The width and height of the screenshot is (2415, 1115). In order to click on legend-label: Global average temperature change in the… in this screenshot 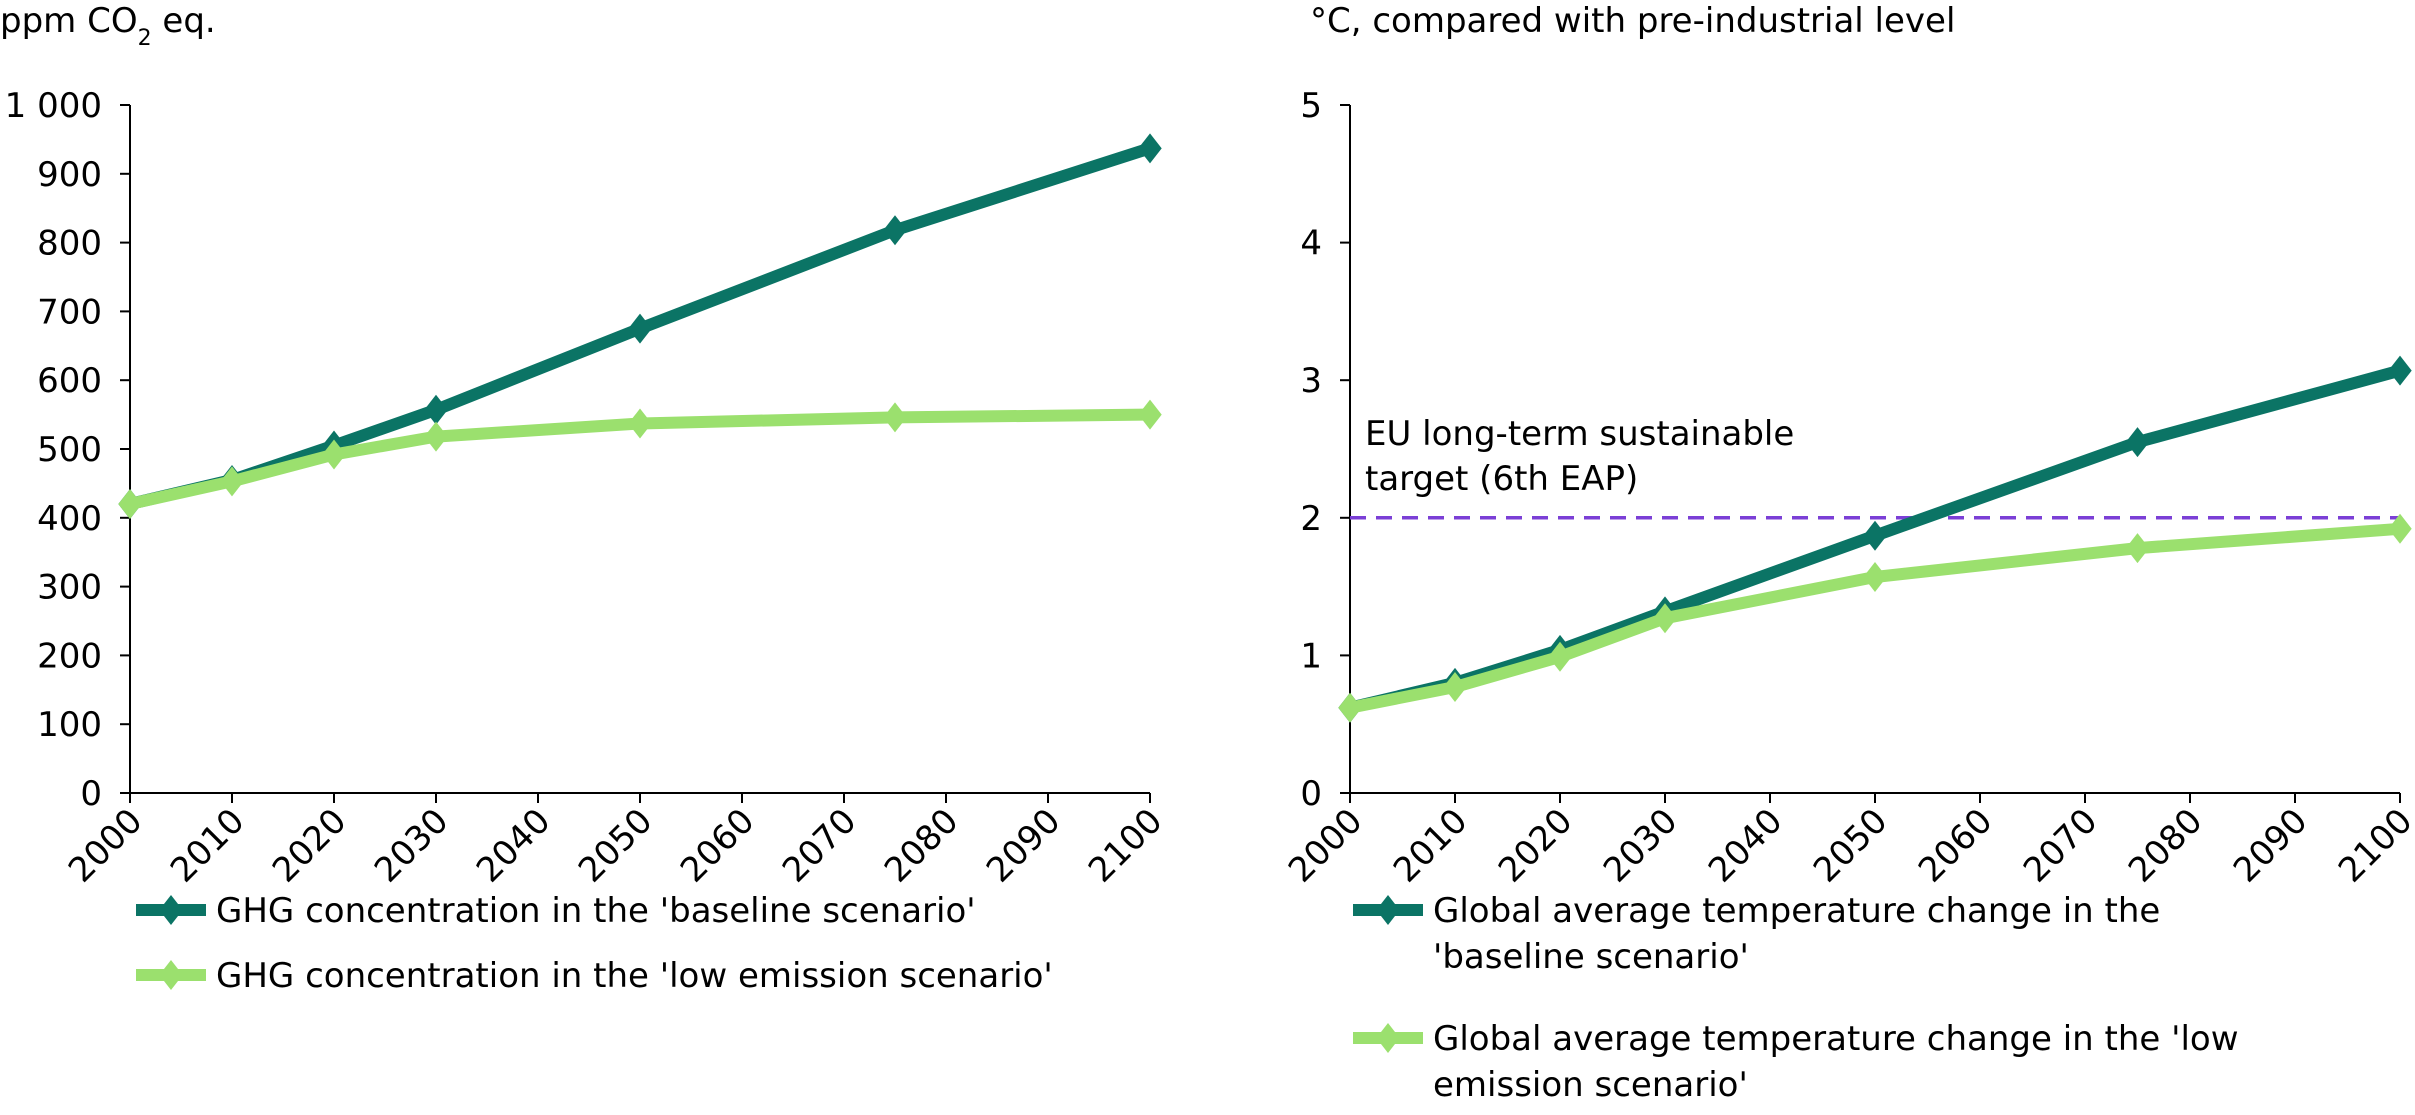, I will do `click(1836, 1039)`.